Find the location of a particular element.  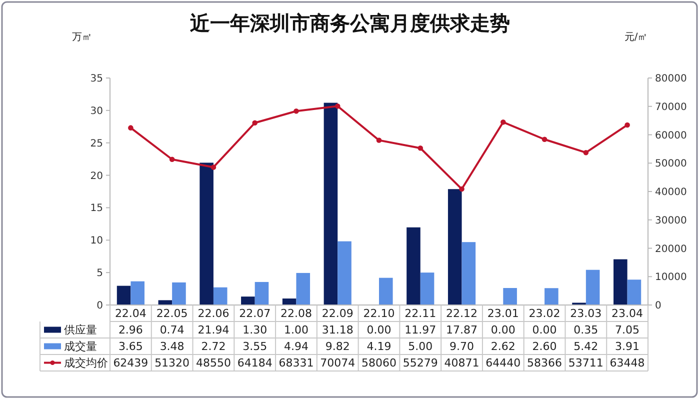

data-label: 51320 is located at coordinates (172, 363).